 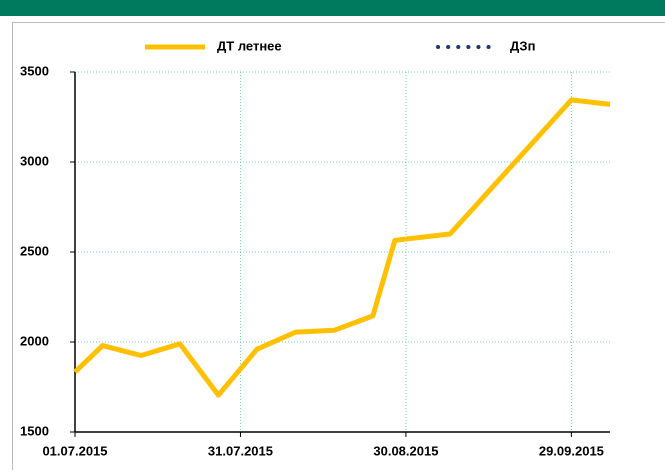 What do you see at coordinates (74, 450) in the screenshot?
I see `x-tick-label: 01.07.2015` at bounding box center [74, 450].